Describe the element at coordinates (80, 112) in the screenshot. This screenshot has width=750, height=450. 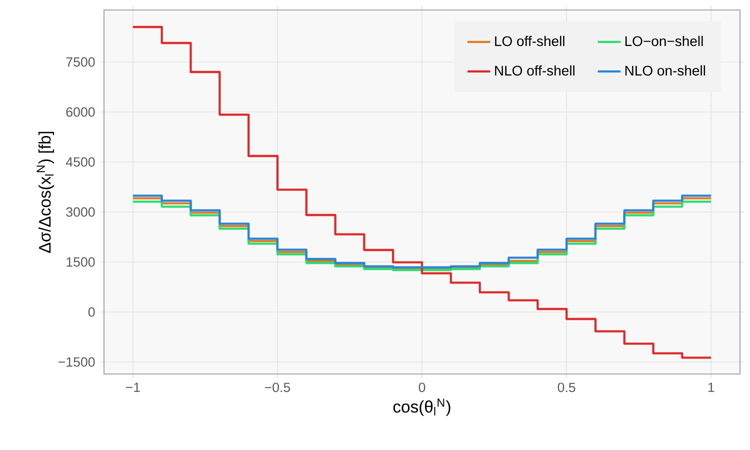
I see `y-tick-label: 6000` at that location.